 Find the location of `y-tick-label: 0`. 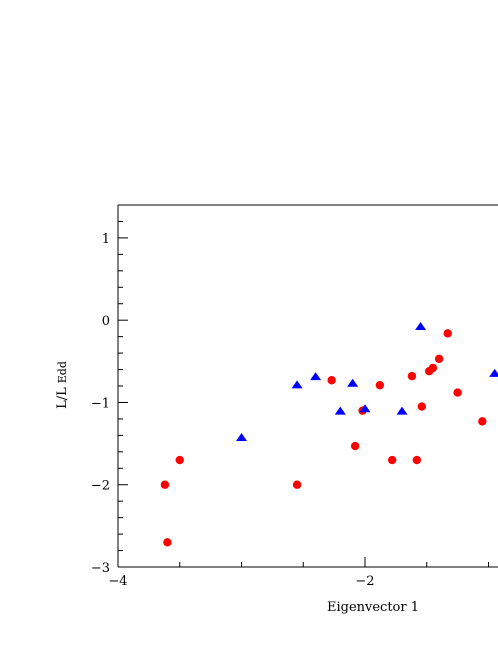

y-tick-label: 0 is located at coordinates (106, 321).